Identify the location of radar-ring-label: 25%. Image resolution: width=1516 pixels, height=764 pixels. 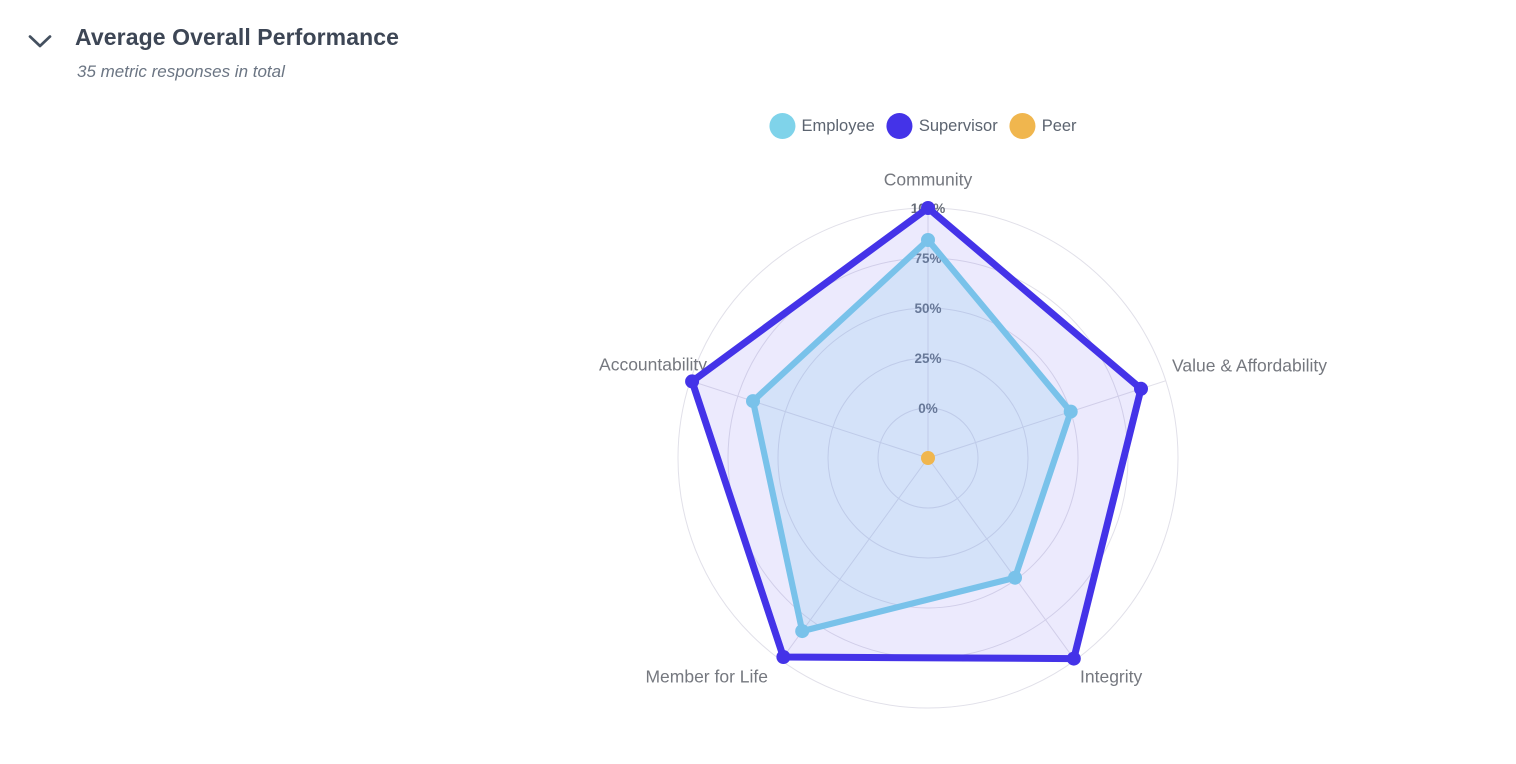
(927, 358).